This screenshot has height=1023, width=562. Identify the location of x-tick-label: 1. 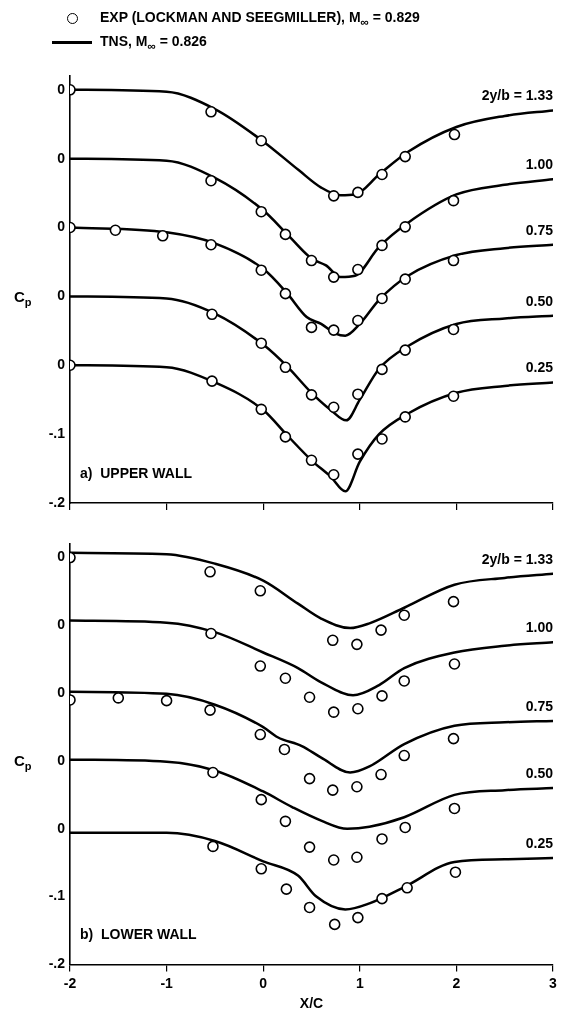
(359, 982).